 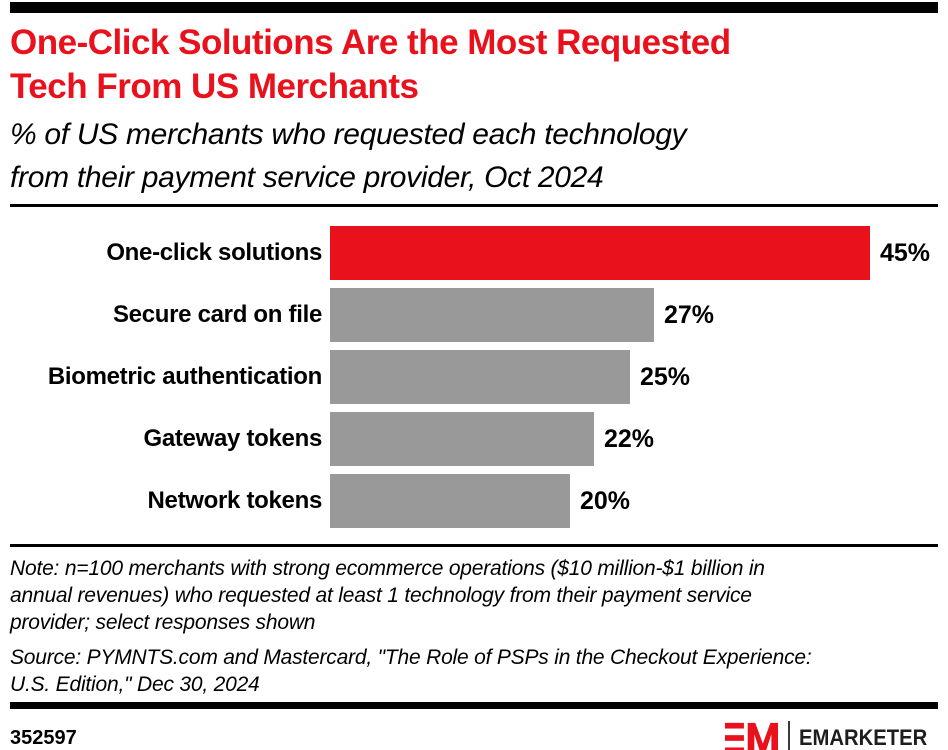 What do you see at coordinates (217, 314) in the screenshot?
I see `bar-category-label: Secure card on file` at bounding box center [217, 314].